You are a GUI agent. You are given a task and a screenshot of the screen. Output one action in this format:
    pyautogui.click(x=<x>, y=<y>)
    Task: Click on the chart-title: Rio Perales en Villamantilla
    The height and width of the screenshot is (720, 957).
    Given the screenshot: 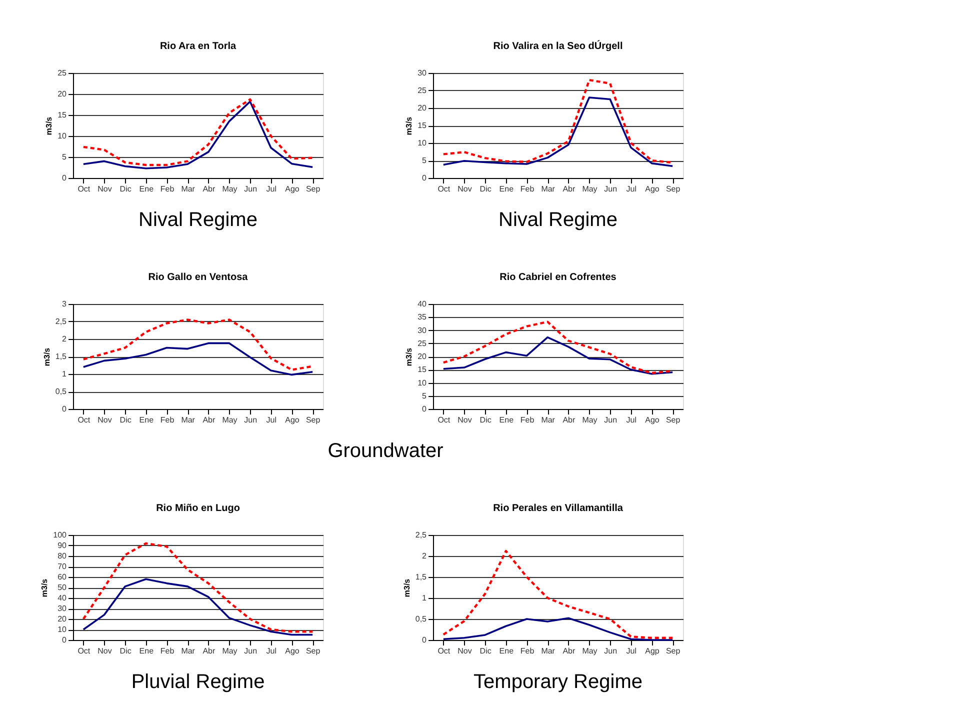 What is the action you would take?
    pyautogui.click(x=558, y=508)
    